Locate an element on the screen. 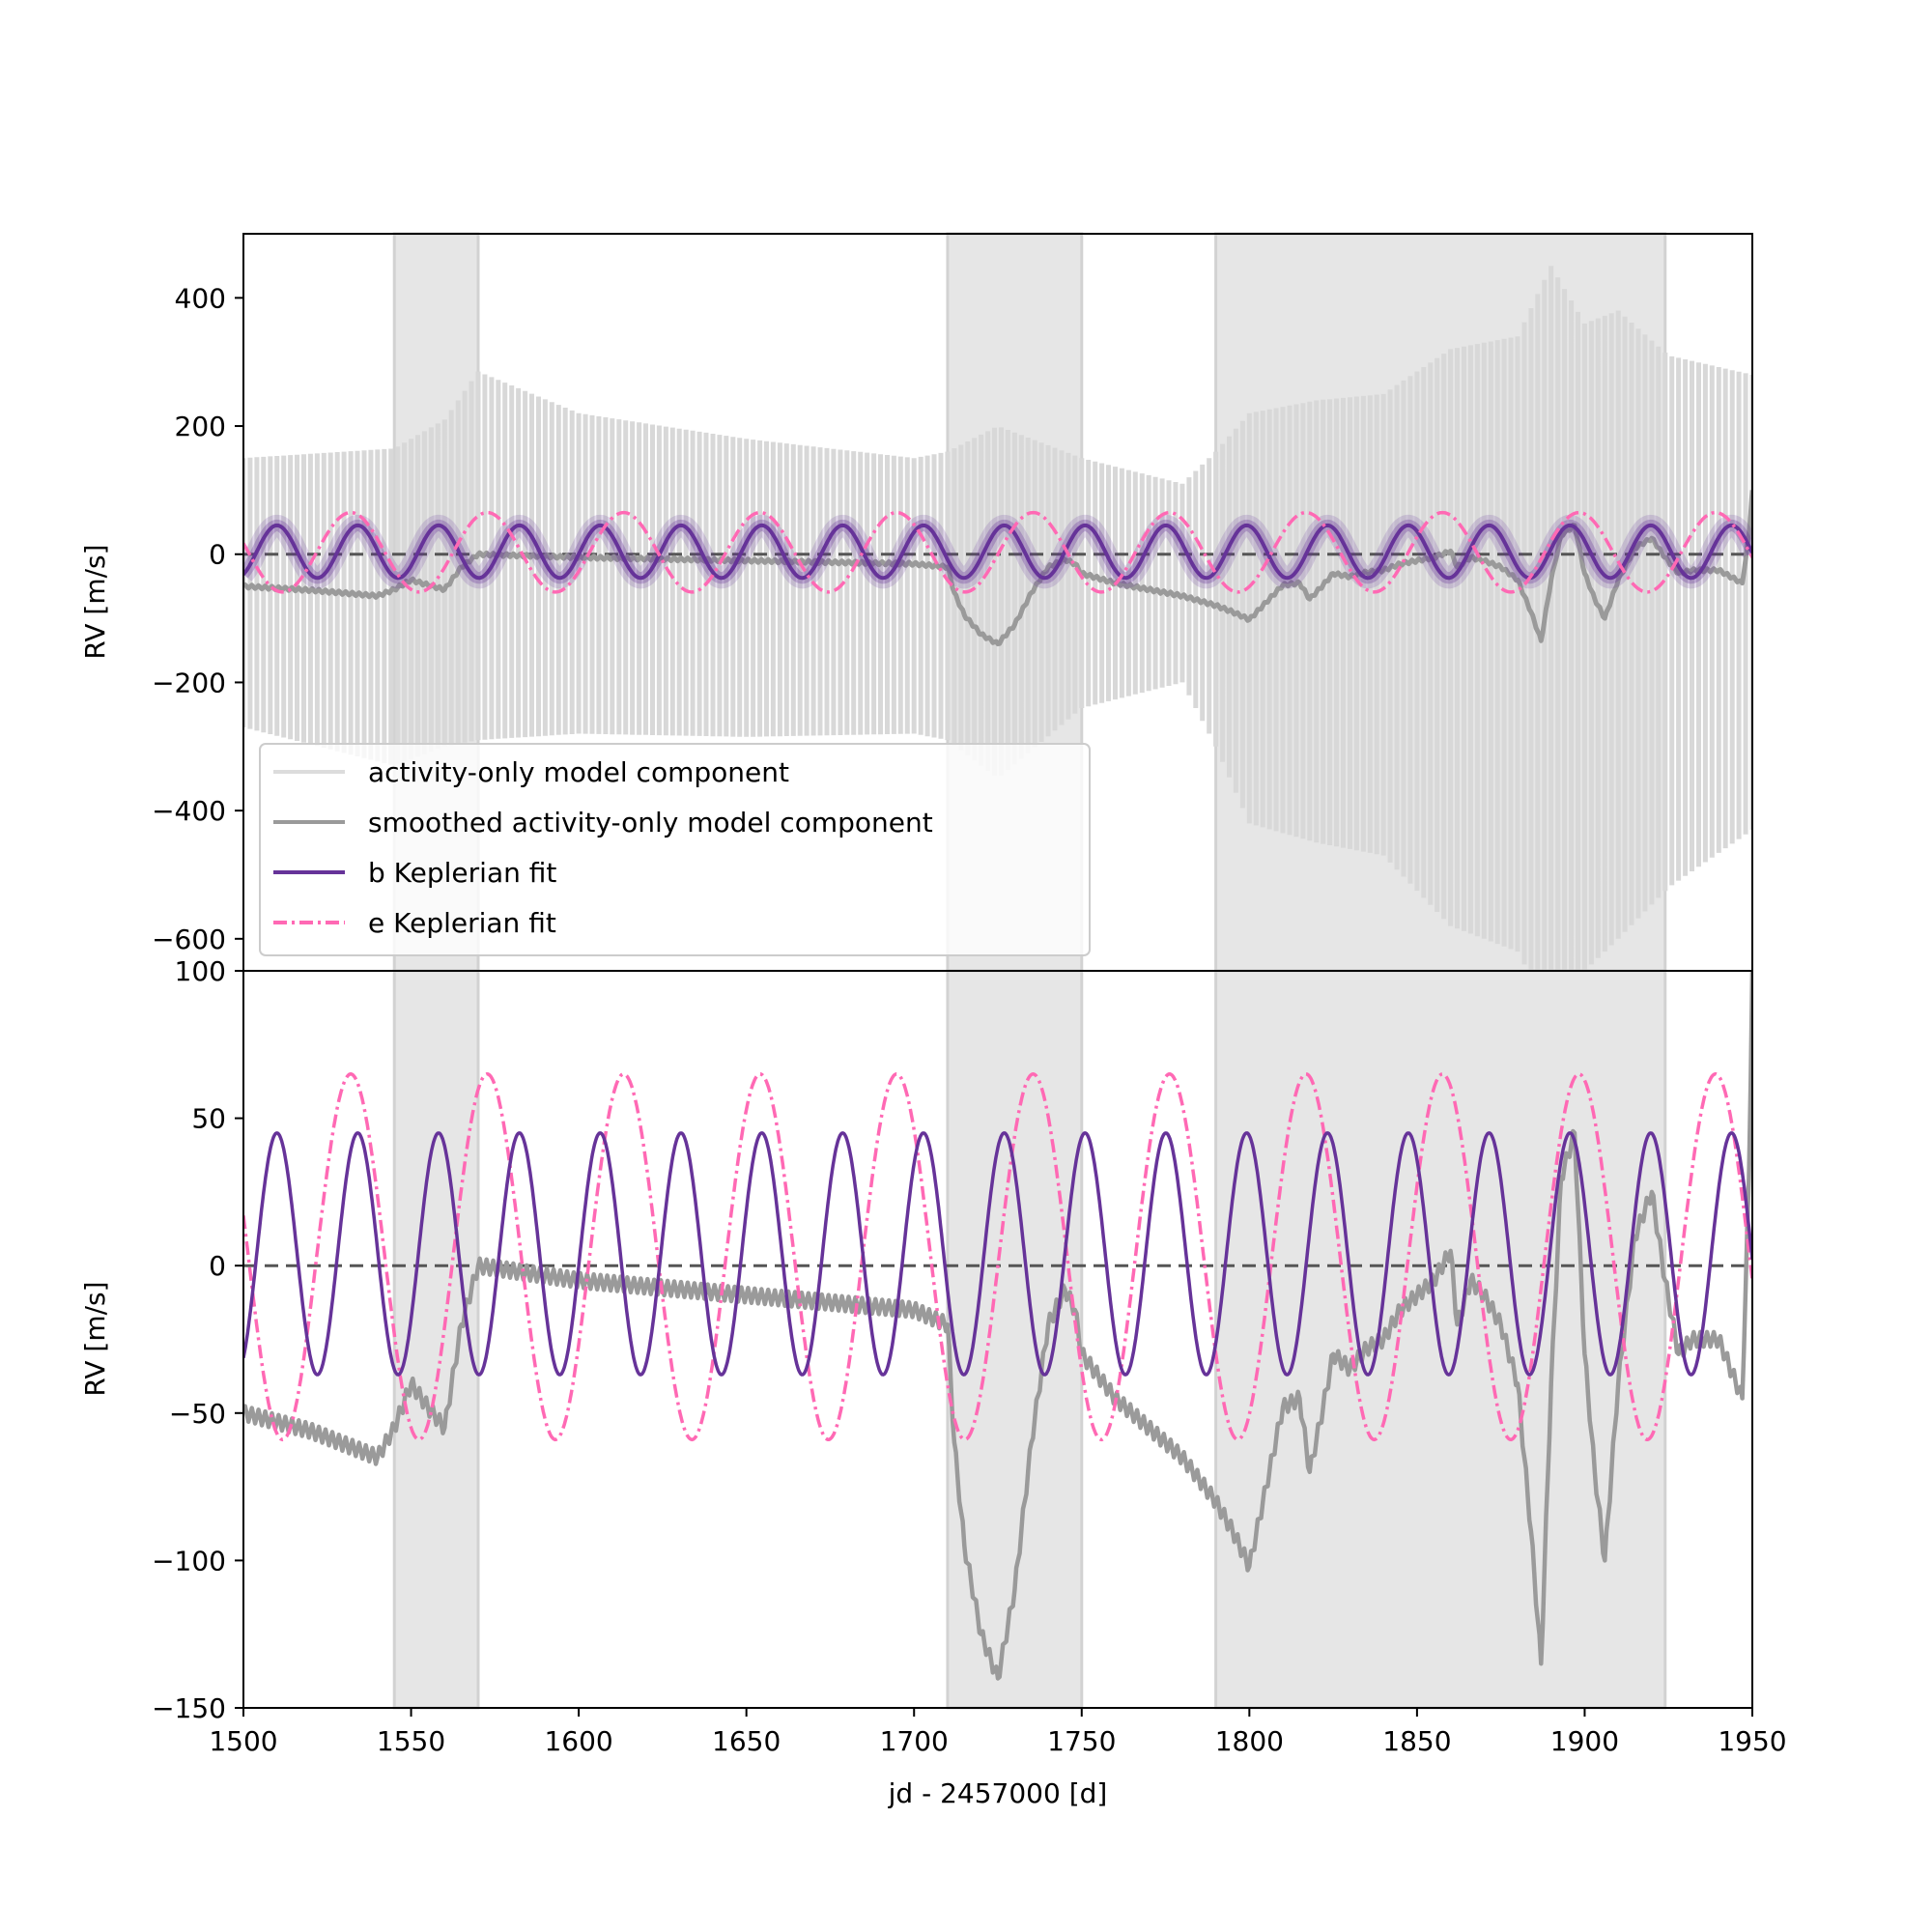 The height and width of the screenshot is (1932, 1932). smoothed-activity-line is located at coordinates (997, 568).